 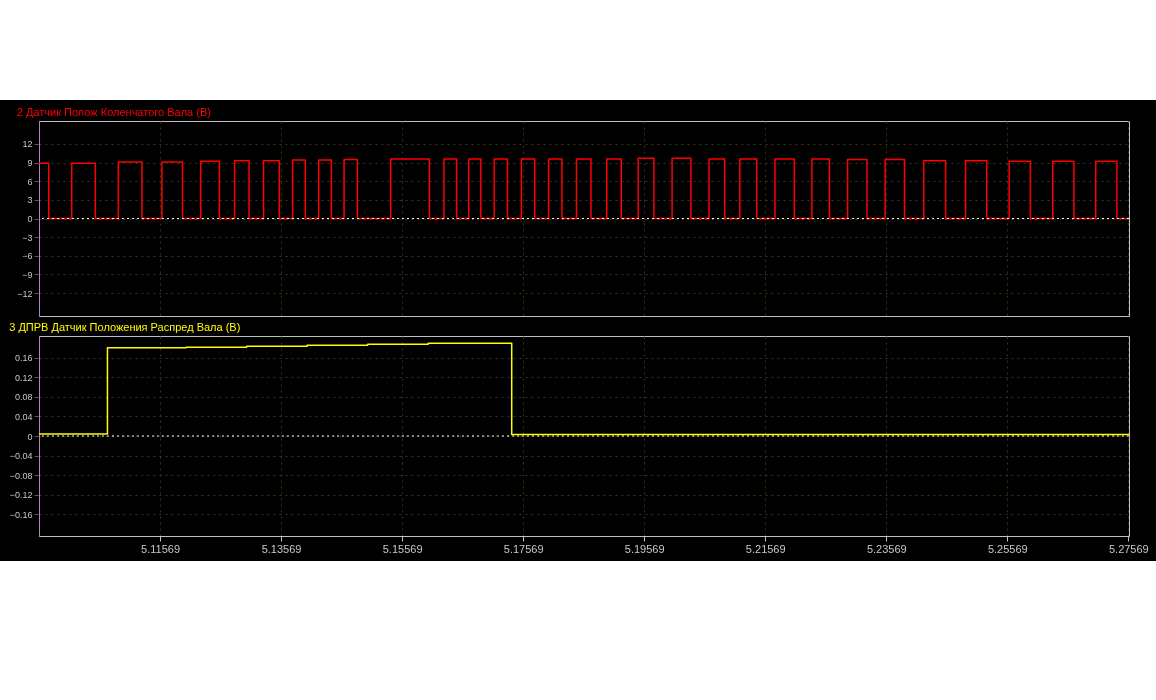 What do you see at coordinates (27, 274) in the screenshot?
I see `y-tick-label: −9` at bounding box center [27, 274].